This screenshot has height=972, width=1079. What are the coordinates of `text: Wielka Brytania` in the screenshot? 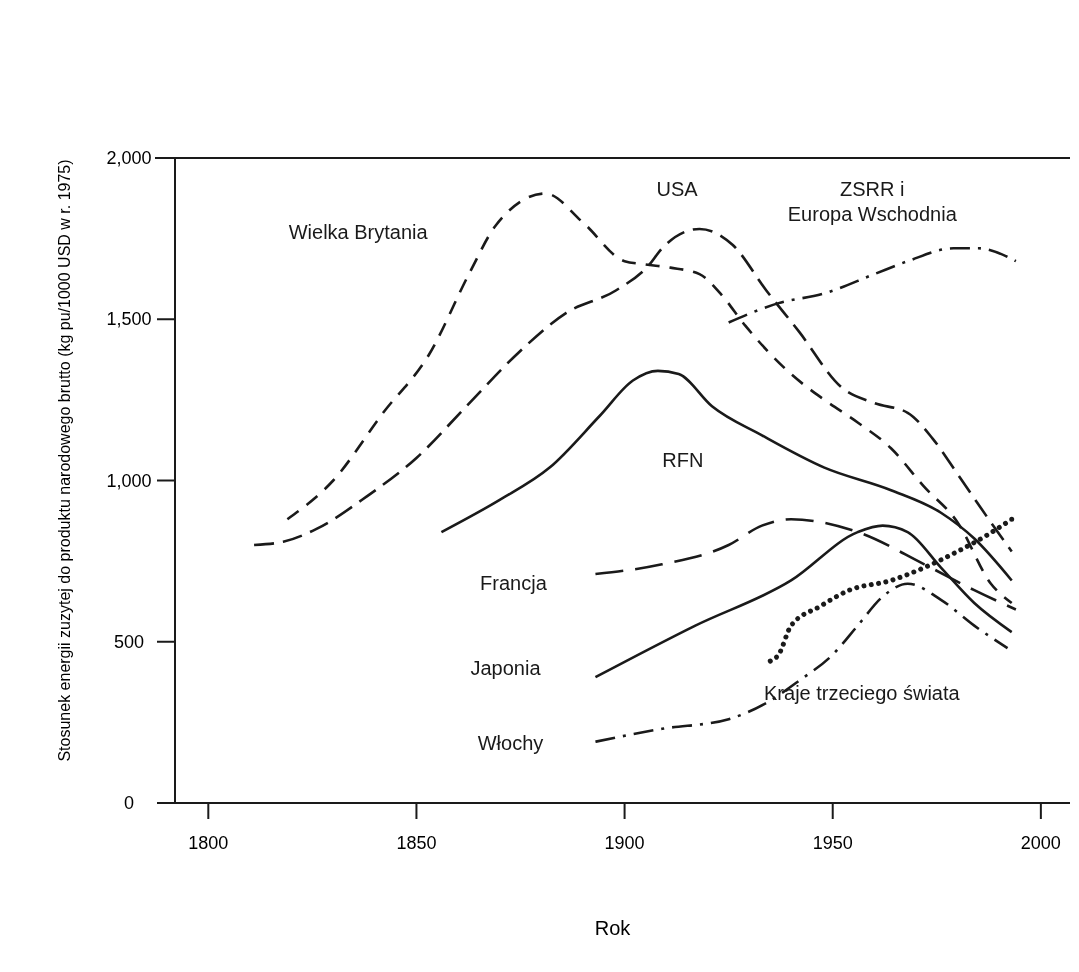 It's located at (358, 232).